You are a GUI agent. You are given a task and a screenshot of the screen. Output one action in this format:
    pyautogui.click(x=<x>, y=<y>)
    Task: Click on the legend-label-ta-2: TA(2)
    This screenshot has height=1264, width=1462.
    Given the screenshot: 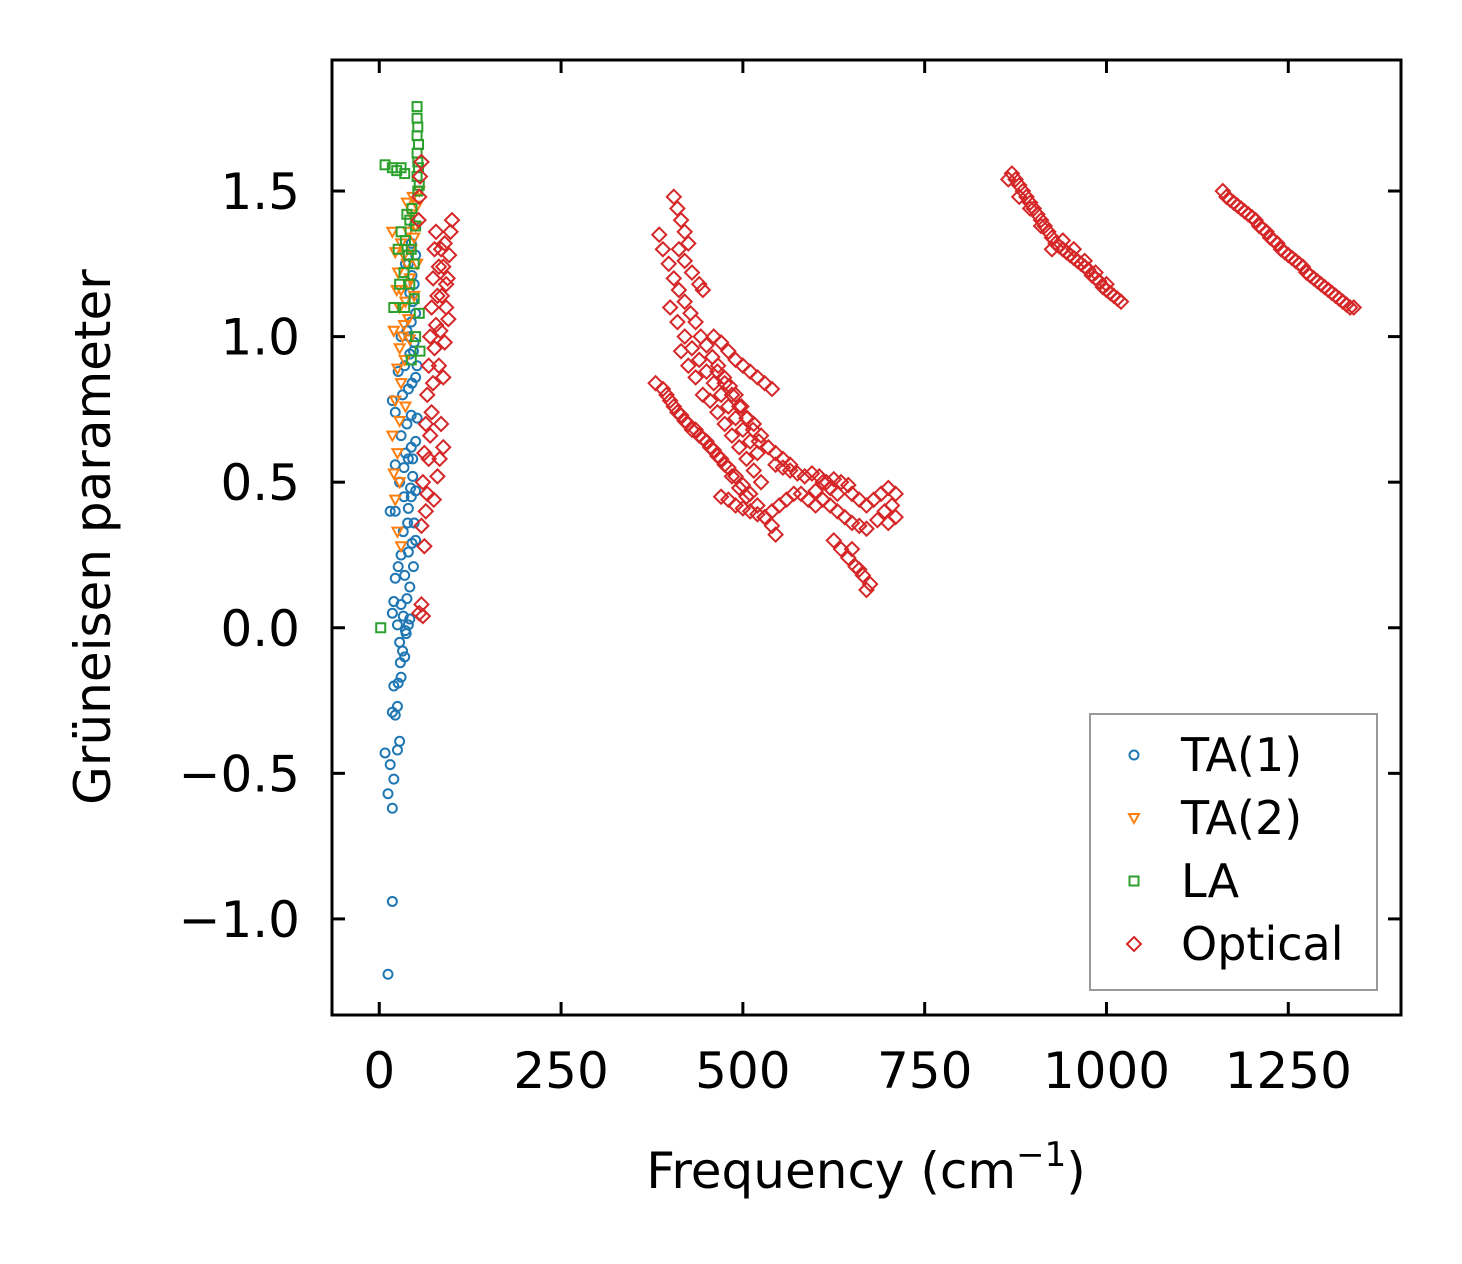 What is the action you would take?
    pyautogui.click(x=1241, y=818)
    